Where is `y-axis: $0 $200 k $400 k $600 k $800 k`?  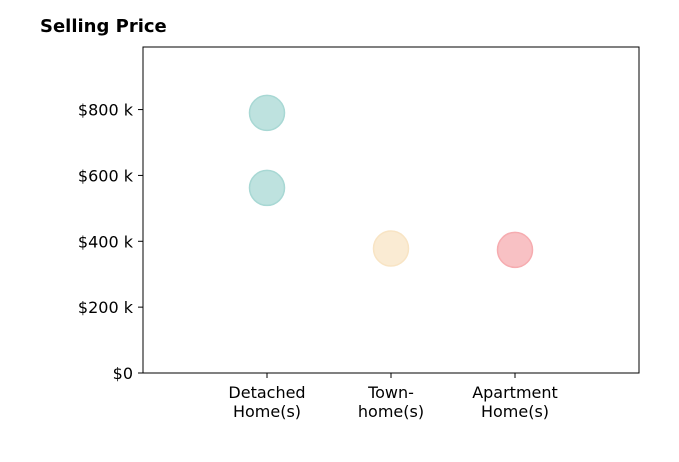
y-axis: $0 $200 k $400 k $600 k $800 k is located at coordinates (110, 242).